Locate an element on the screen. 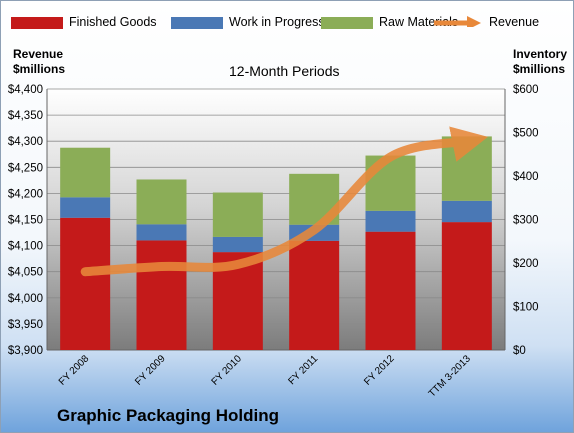 The width and height of the screenshot is (574, 433). left-tick-label: $4,200 is located at coordinates (25, 194).